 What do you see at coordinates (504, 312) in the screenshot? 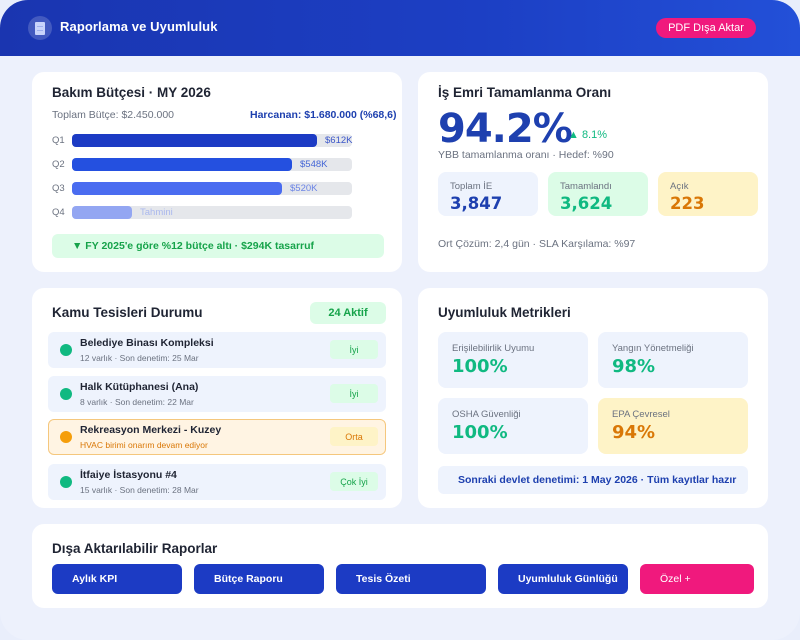
I see `compliance-title: Uyumluluk Metrikleri` at bounding box center [504, 312].